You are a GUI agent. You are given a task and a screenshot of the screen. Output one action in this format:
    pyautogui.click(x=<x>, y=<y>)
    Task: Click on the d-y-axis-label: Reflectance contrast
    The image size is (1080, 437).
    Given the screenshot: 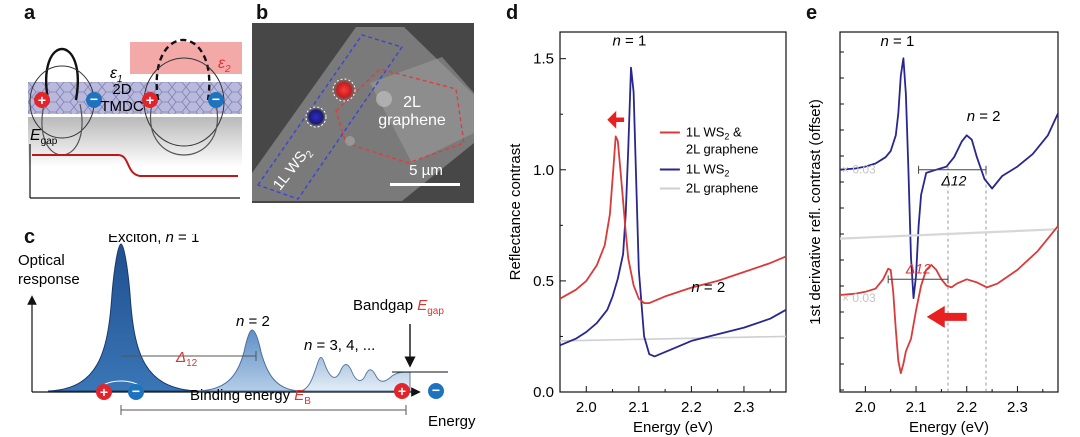 What is the action you would take?
    pyautogui.click(x=515, y=212)
    